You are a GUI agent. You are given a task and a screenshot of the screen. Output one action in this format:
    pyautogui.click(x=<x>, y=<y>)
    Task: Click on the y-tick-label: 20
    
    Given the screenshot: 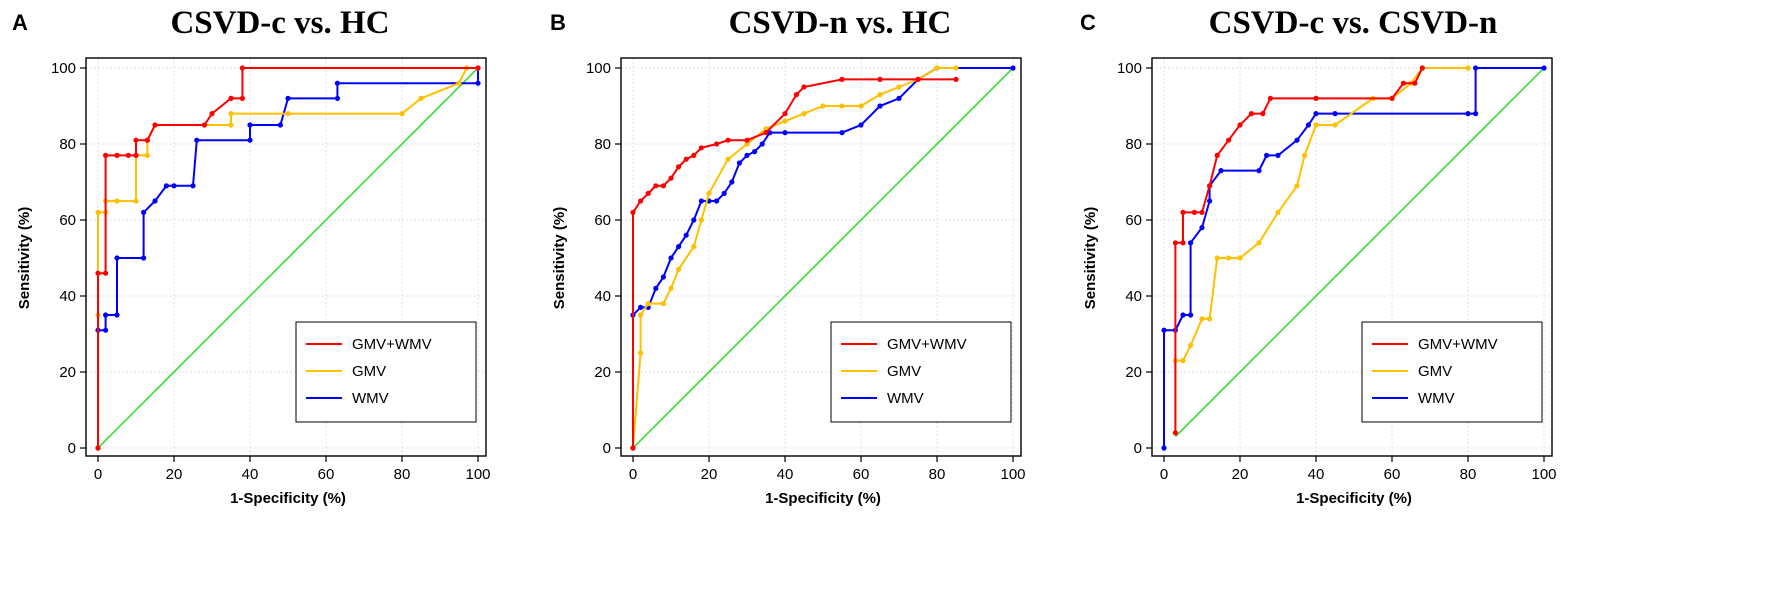 What is the action you would take?
    pyautogui.click(x=67, y=372)
    